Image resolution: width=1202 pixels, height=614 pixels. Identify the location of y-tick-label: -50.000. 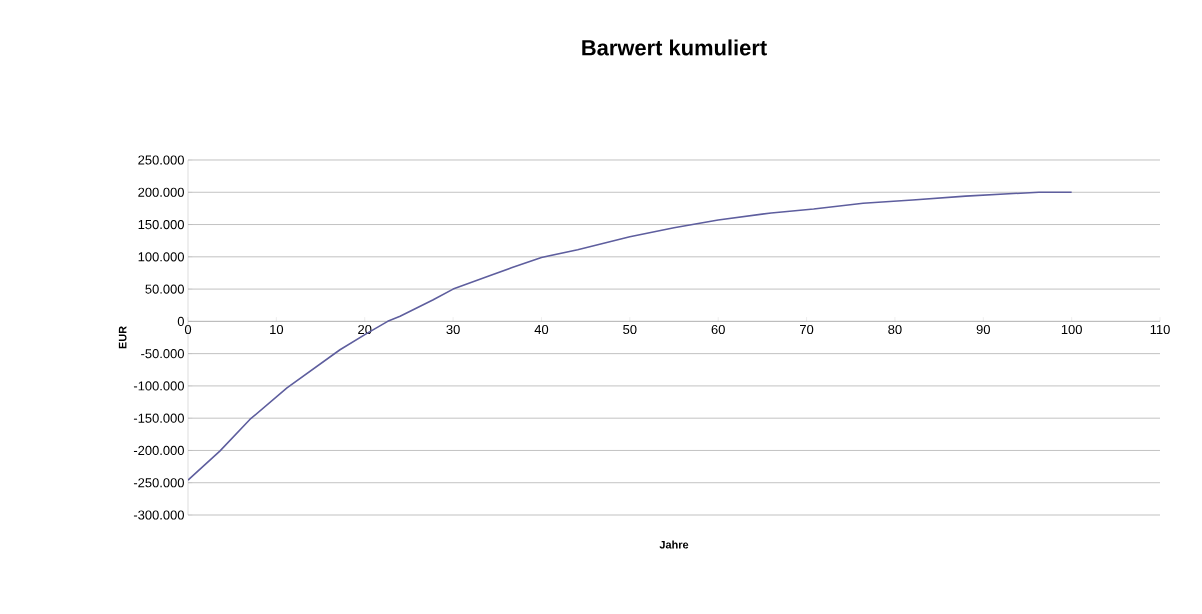
(162, 354).